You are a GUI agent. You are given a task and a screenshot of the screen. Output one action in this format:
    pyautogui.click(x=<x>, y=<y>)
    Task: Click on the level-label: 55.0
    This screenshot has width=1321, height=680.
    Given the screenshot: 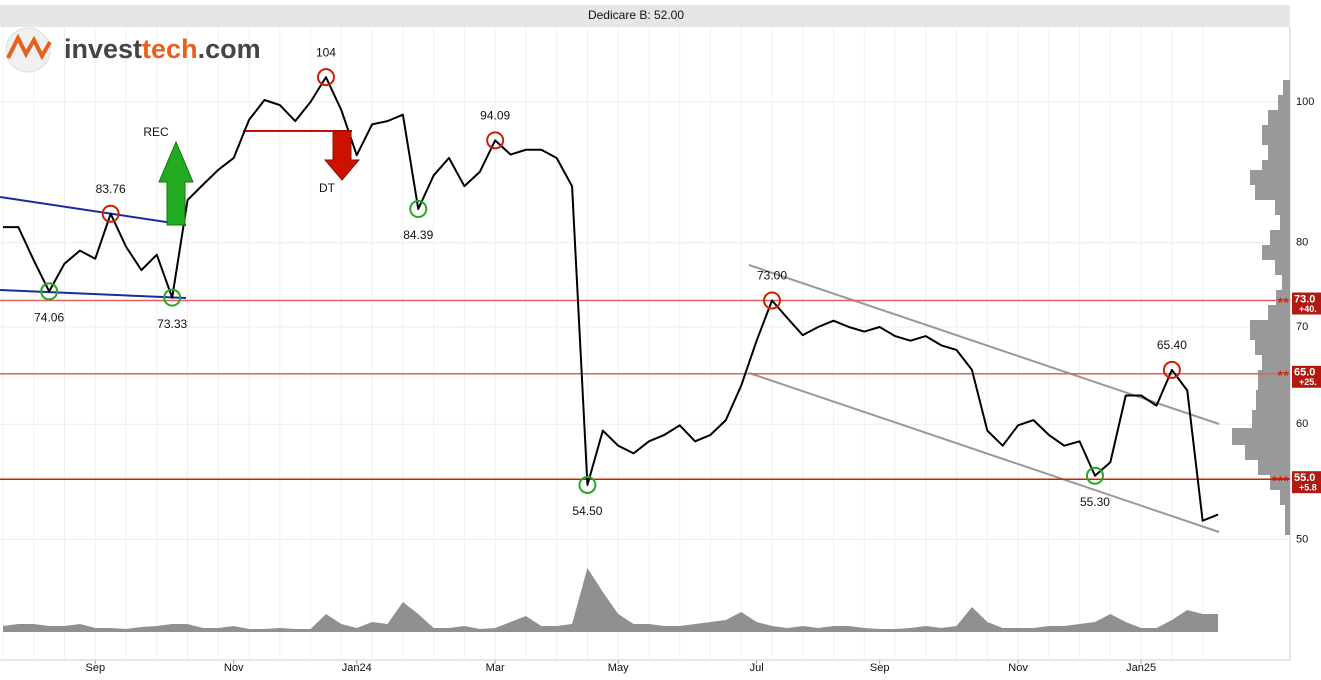 What is the action you would take?
    pyautogui.click(x=1304, y=478)
    